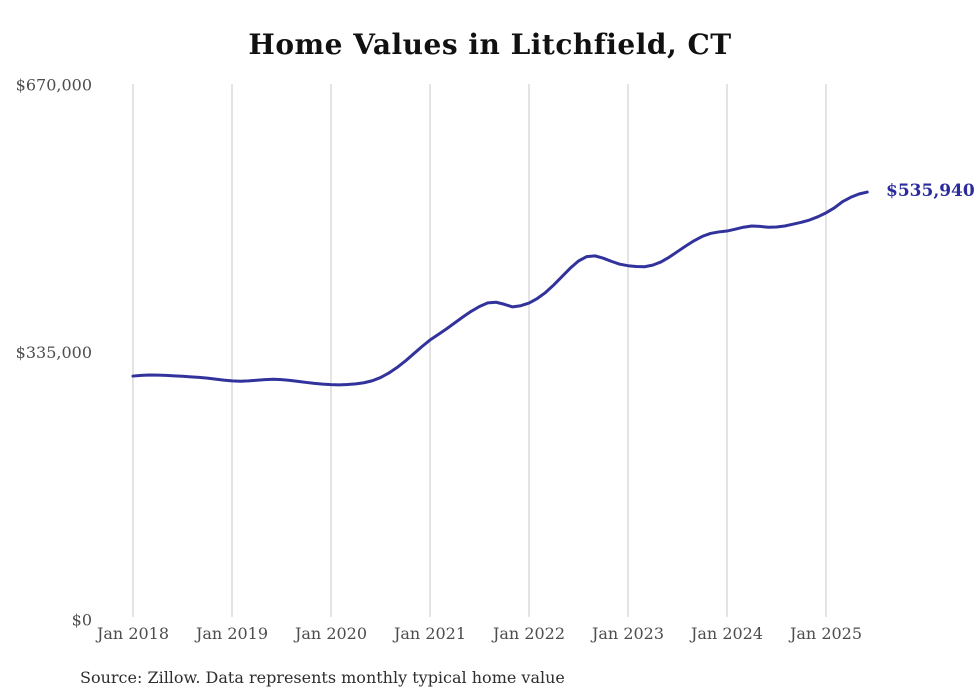 The image size is (980, 699). What do you see at coordinates (132, 633) in the screenshot?
I see `x-tick-label: Jan 2018` at bounding box center [132, 633].